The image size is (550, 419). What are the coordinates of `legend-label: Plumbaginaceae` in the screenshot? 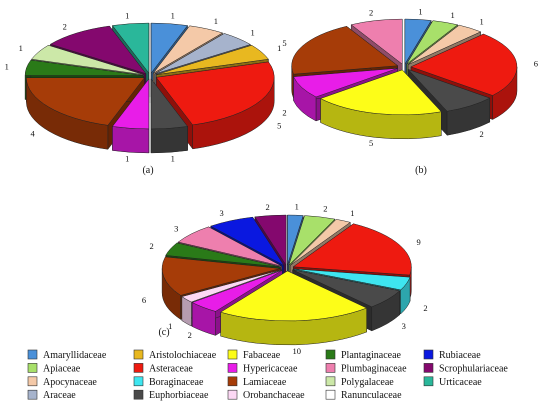 It's located at (374, 368).